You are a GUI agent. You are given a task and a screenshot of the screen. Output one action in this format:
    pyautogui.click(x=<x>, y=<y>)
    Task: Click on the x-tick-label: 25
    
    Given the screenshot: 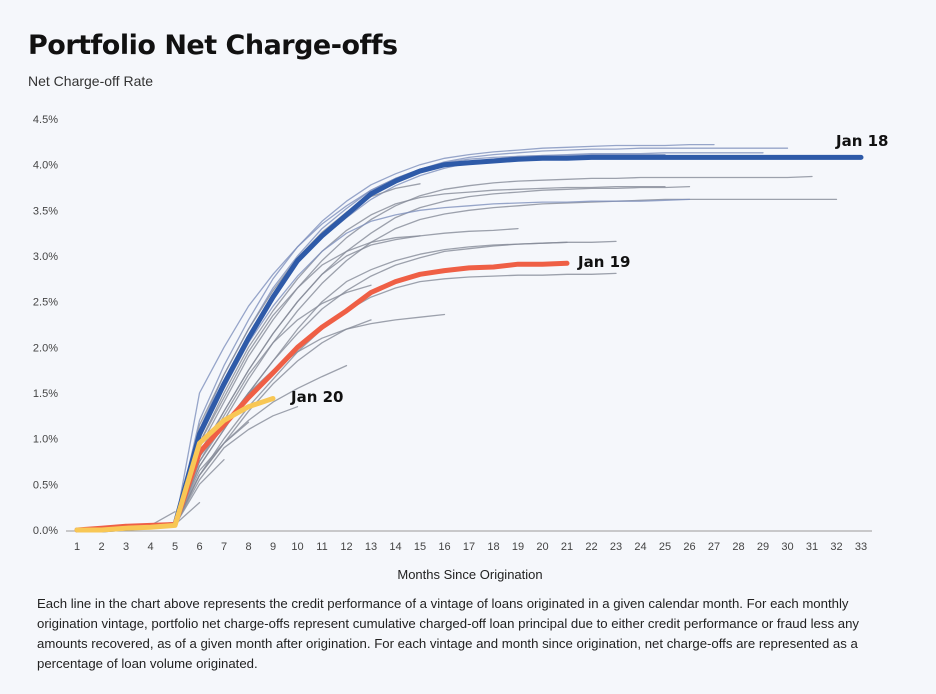 What is the action you would take?
    pyautogui.click(x=665, y=547)
    